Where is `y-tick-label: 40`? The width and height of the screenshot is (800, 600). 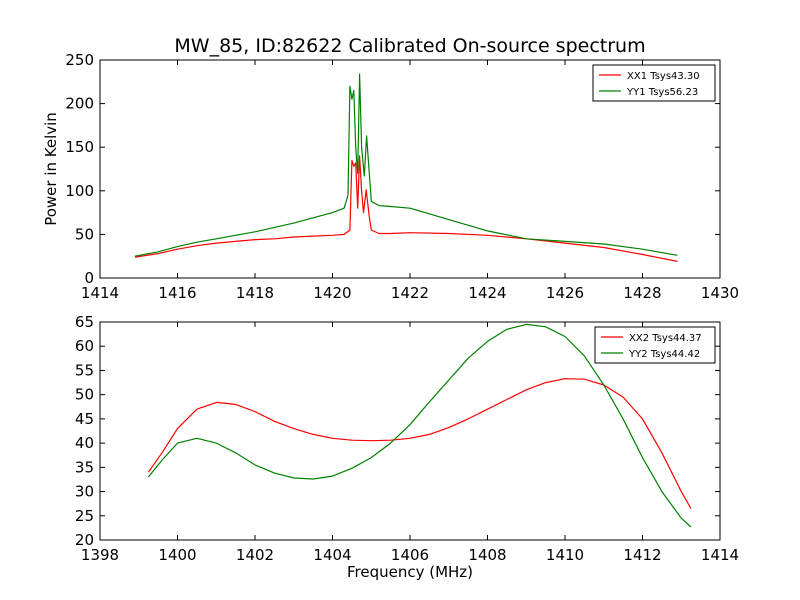 y-tick-label: 40 is located at coordinates (84, 443).